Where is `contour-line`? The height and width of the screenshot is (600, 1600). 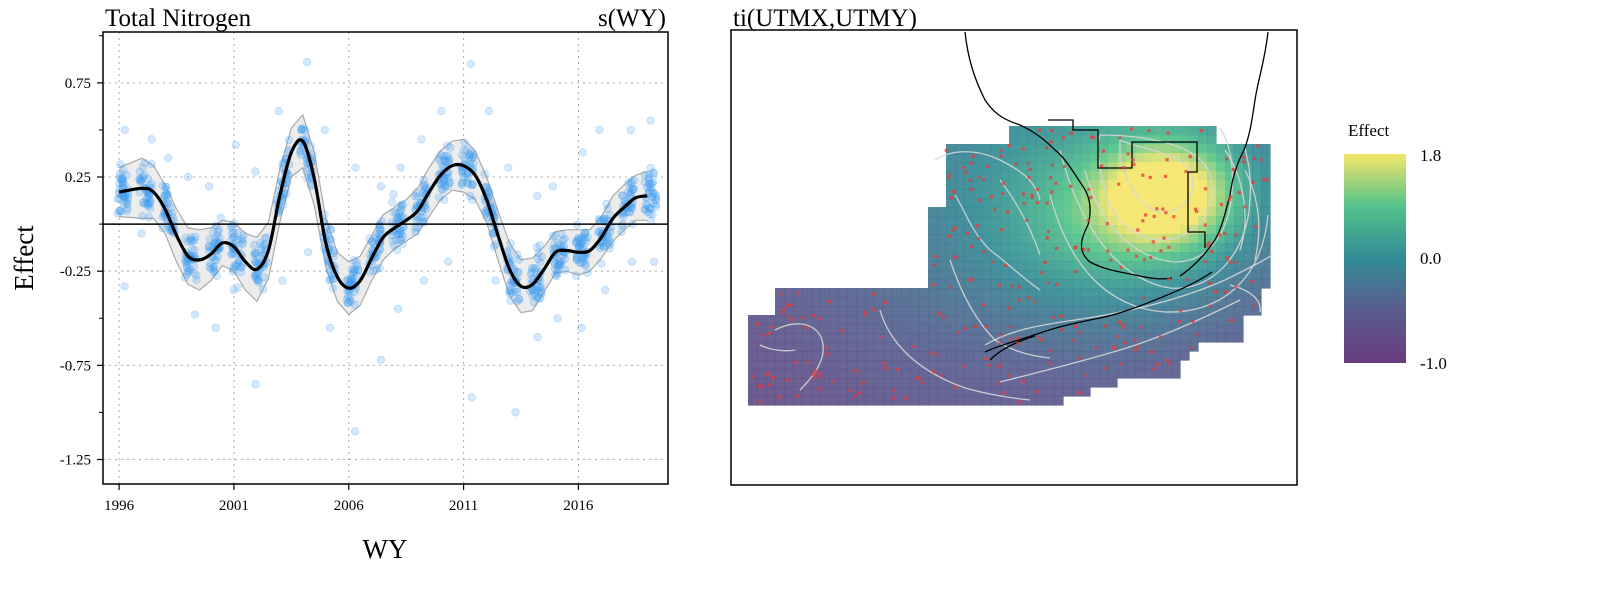
contour-line is located at coordinates (1128, 300).